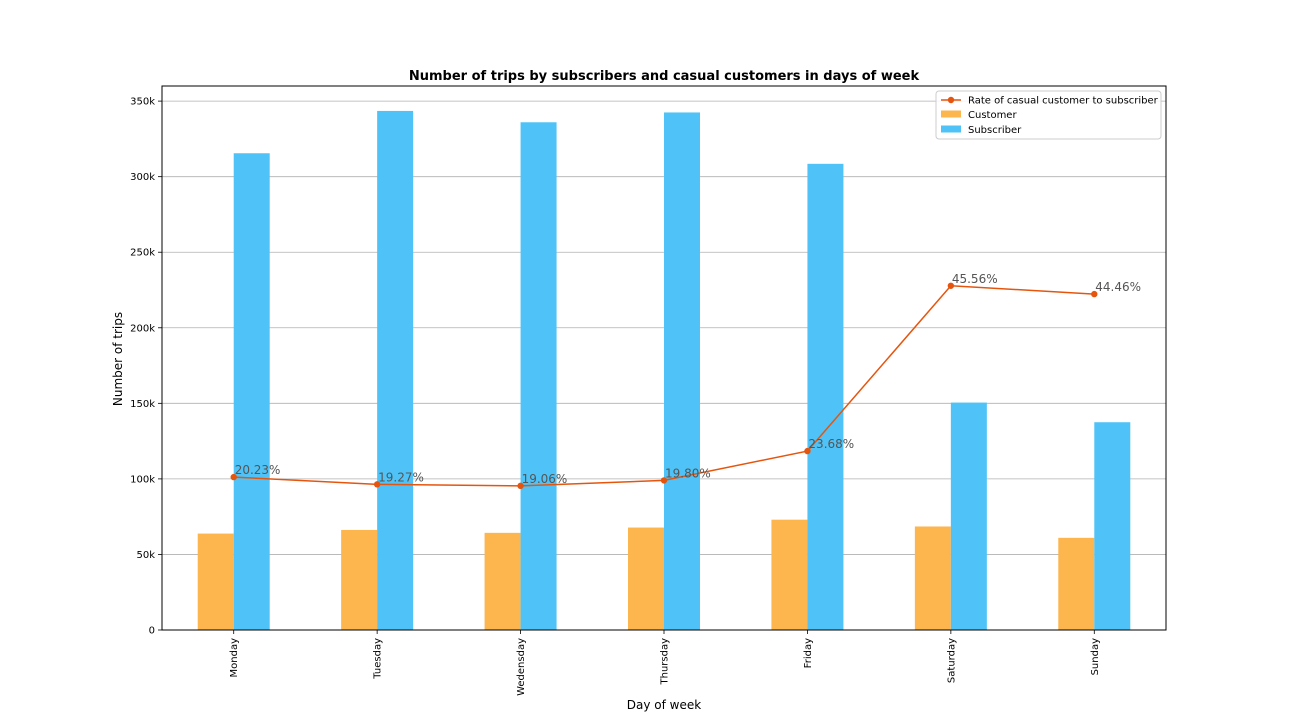 The height and width of the screenshot is (720, 1296). Describe the element at coordinates (1095, 656) in the screenshot. I see `x-tick-label: Sunday` at that location.